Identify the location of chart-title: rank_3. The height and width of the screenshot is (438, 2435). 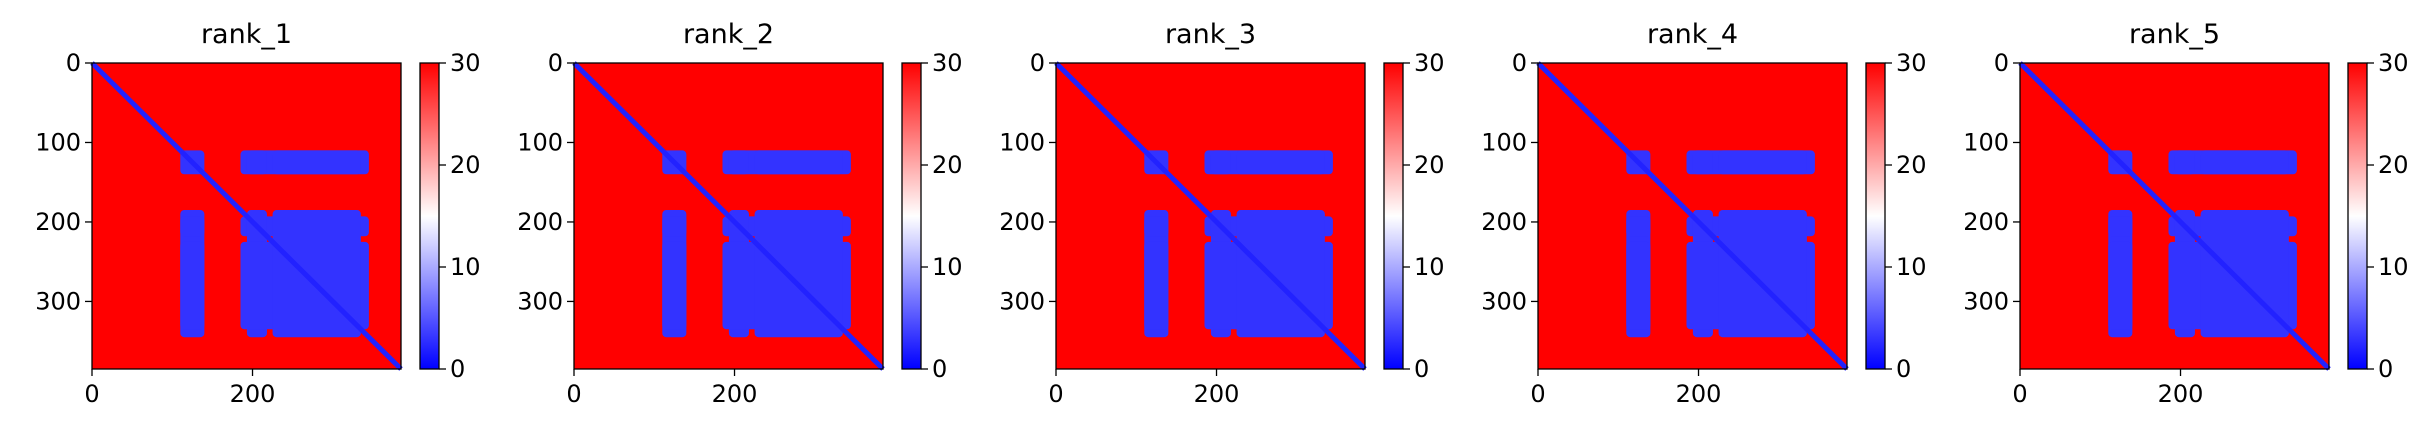
(1210, 34).